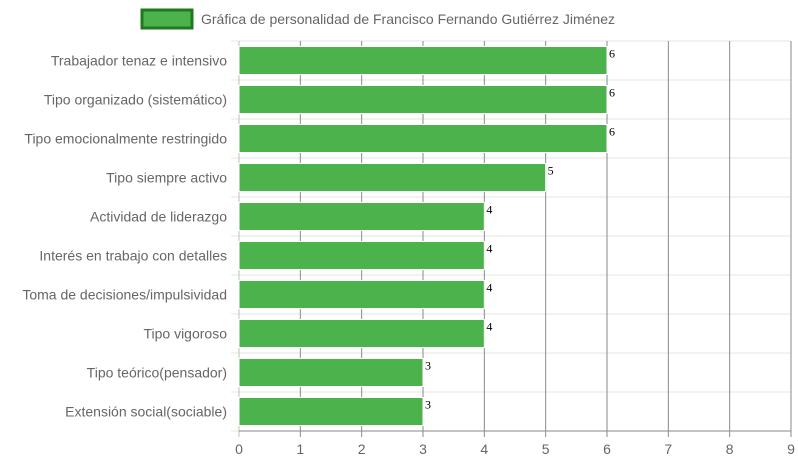 The height and width of the screenshot is (465, 798). I want to click on legend-swatch, so click(167, 19).